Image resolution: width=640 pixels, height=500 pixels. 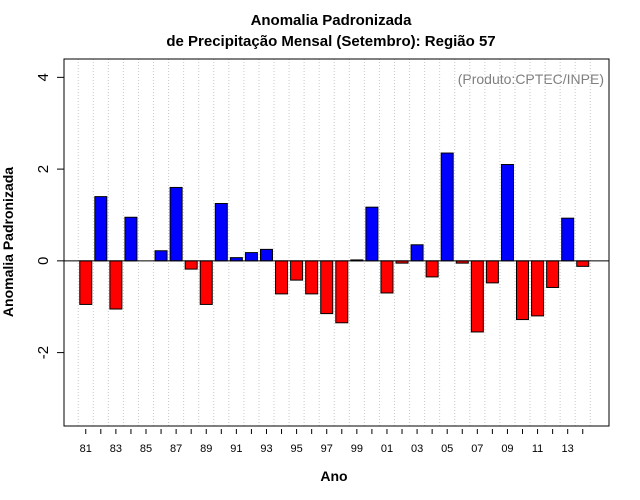 What do you see at coordinates (43, 261) in the screenshot?
I see `y-tick-label: 0` at bounding box center [43, 261].